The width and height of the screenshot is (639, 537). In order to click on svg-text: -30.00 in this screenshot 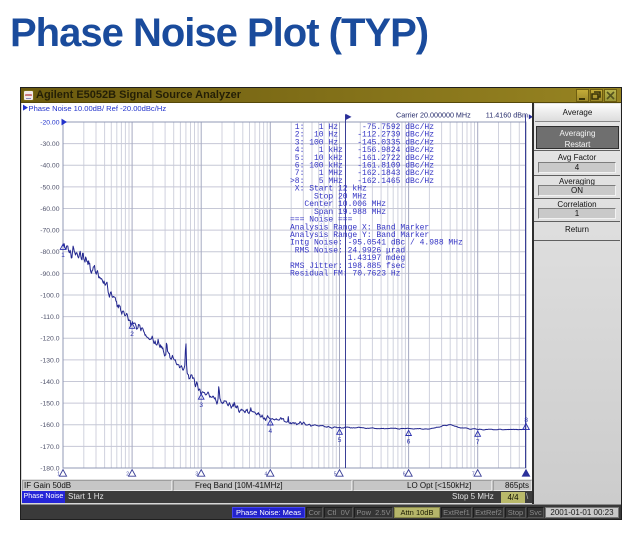, I will do `click(49, 144)`.